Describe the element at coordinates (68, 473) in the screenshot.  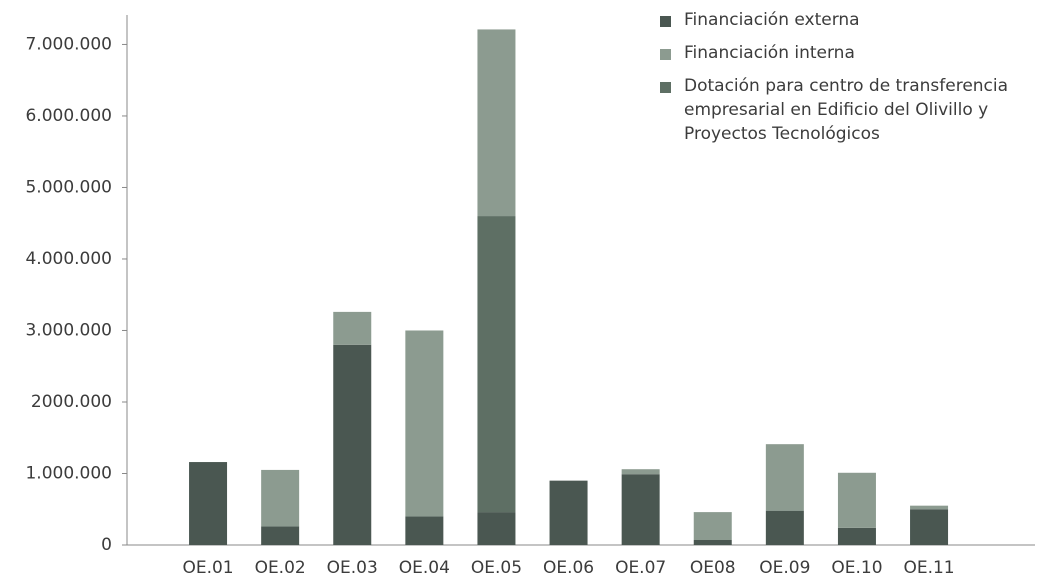
I see `y-tick-label: 1.000.000` at that location.